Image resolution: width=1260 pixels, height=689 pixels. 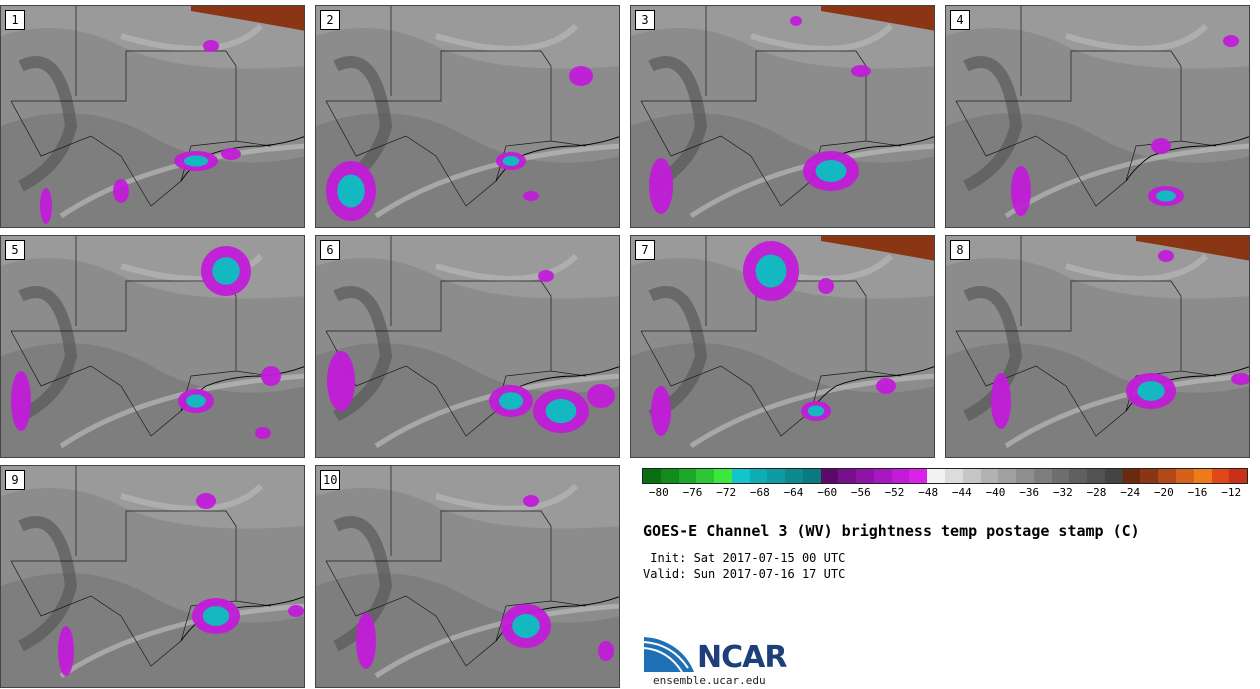 I want to click on colorbar-tick-label: −16, so click(x=1197, y=492).